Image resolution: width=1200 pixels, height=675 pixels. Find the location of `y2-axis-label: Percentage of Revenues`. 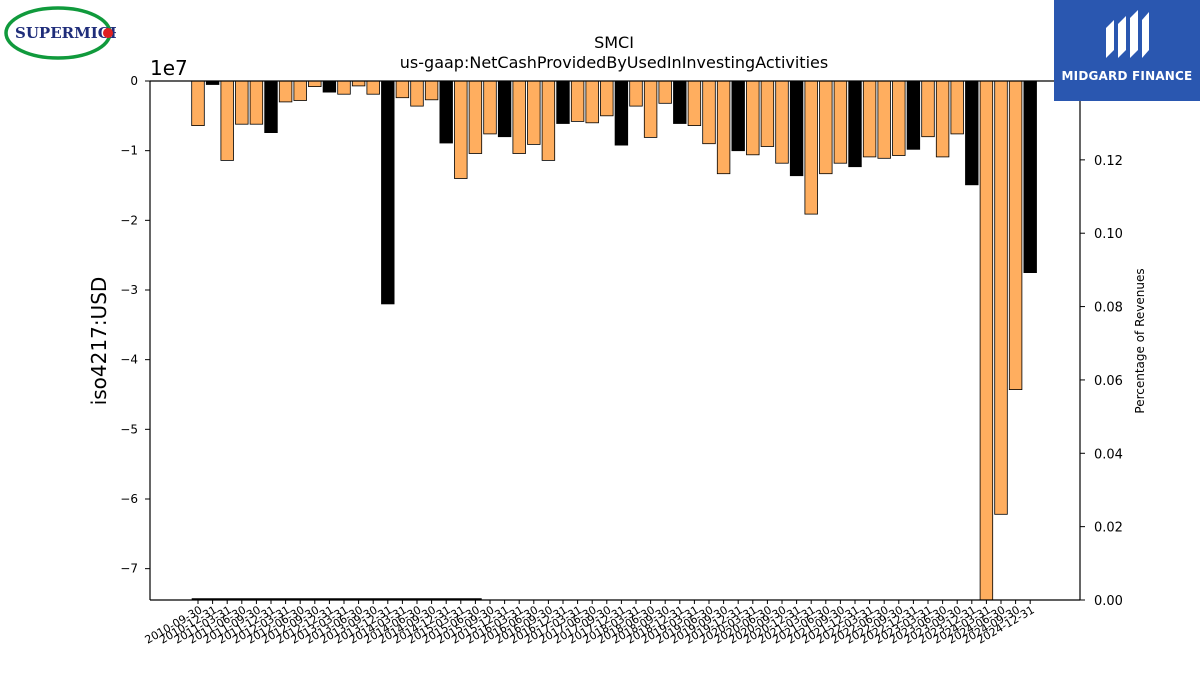

y2-axis-label: Percentage of Revenues is located at coordinates (1140, 340).